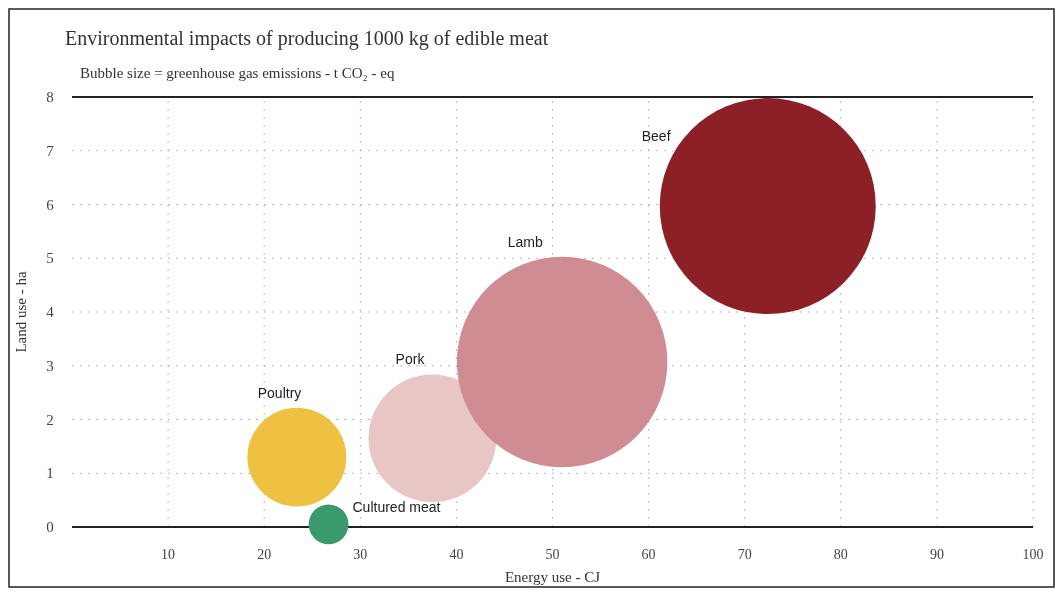  What do you see at coordinates (936, 554) in the screenshot?
I see `x-tick-label: 90` at bounding box center [936, 554].